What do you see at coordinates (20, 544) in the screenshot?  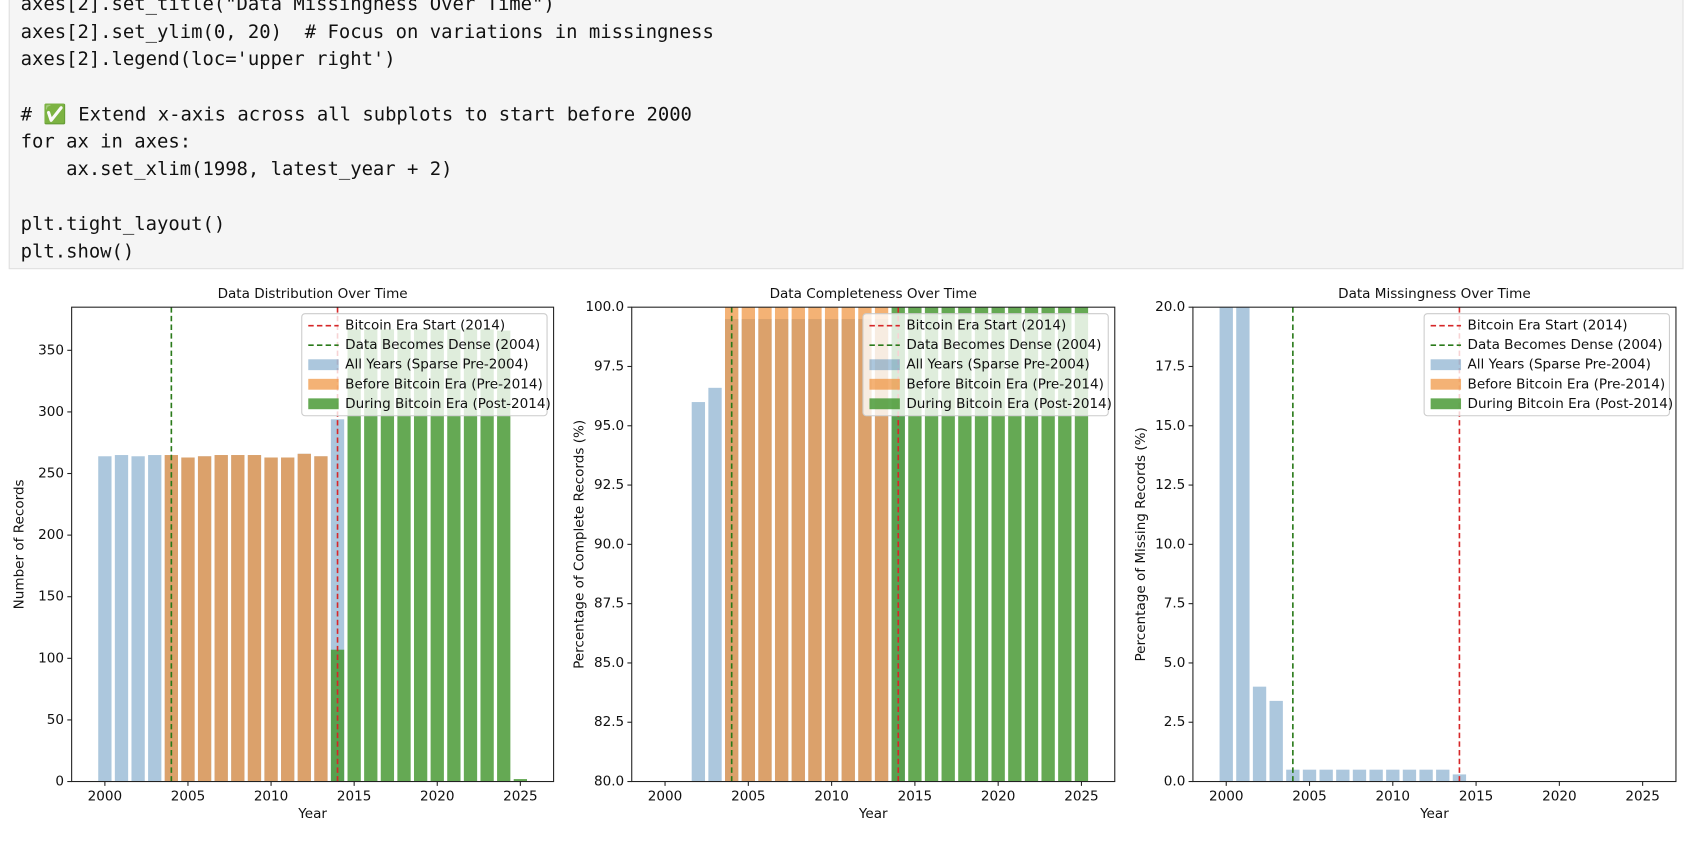 I see `y-axis-label: Number of Records` at bounding box center [20, 544].